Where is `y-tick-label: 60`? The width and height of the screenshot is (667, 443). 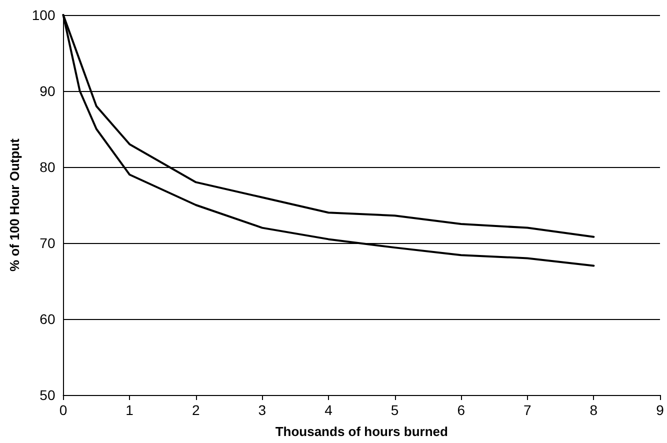
y-tick-label: 60 is located at coordinates (48, 319).